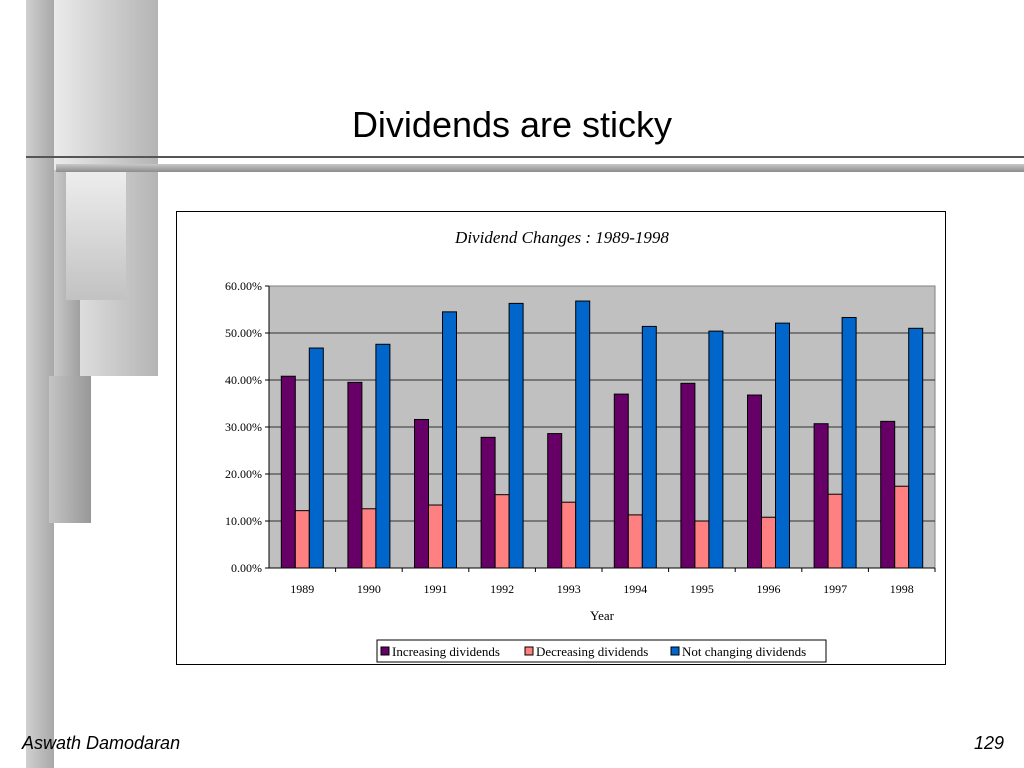 This screenshot has height=768, width=1024. Describe the element at coordinates (302, 589) in the screenshot. I see `x-tick-label: 1989` at that location.